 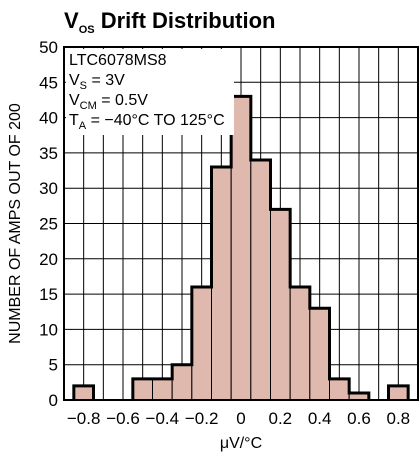 What do you see at coordinates (202, 418) in the screenshot?
I see `x-tick-label: −0.2` at bounding box center [202, 418].